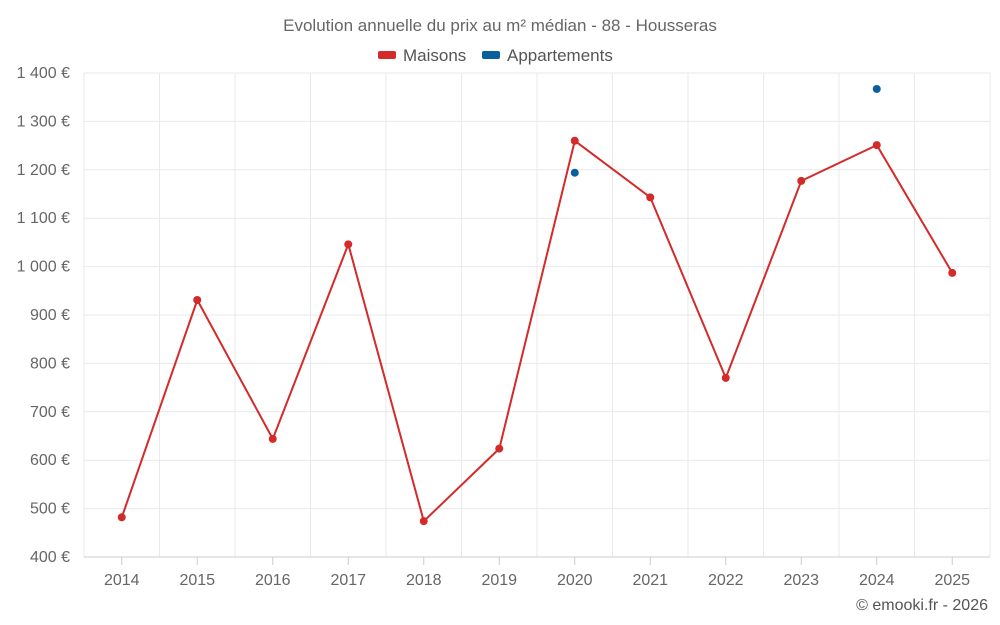 Image resolution: width=1000 pixels, height=625 pixels. What do you see at coordinates (876, 145) in the screenshot?
I see `data-point-maisons-2024` at bounding box center [876, 145].